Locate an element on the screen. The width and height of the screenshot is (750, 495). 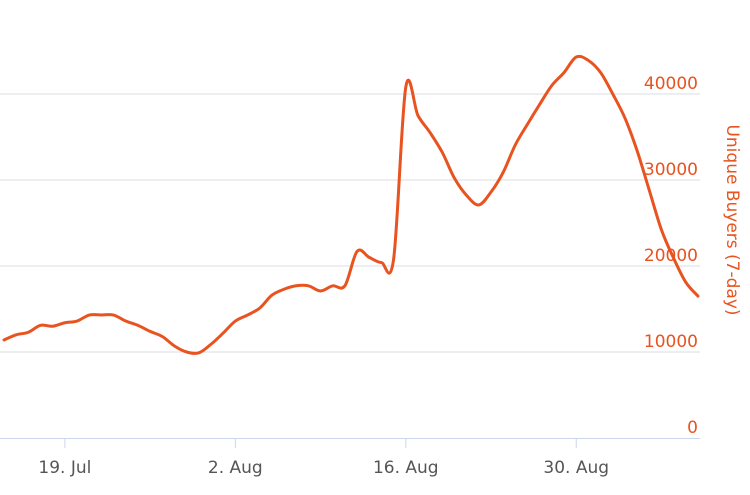
x-tick-label: 30. Aug is located at coordinates (576, 468).